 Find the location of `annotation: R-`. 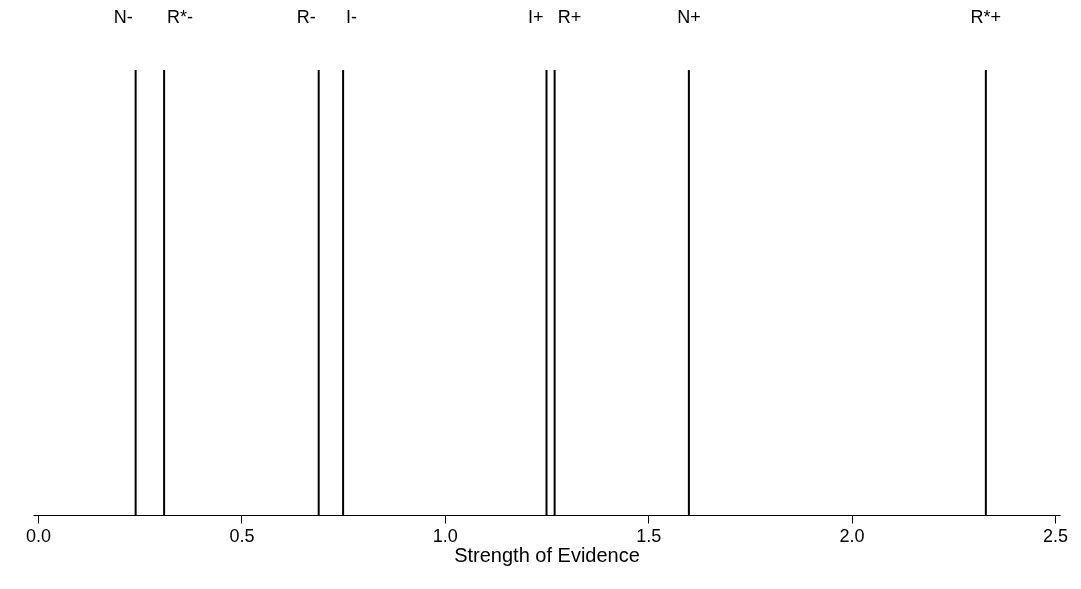

annotation: R- is located at coordinates (306, 17).